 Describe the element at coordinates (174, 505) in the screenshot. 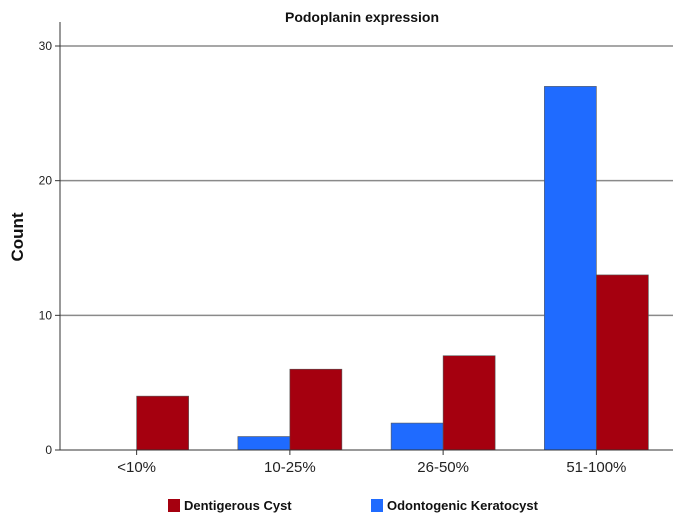

I see `legend-swatch-dentigerous-cyst` at that location.